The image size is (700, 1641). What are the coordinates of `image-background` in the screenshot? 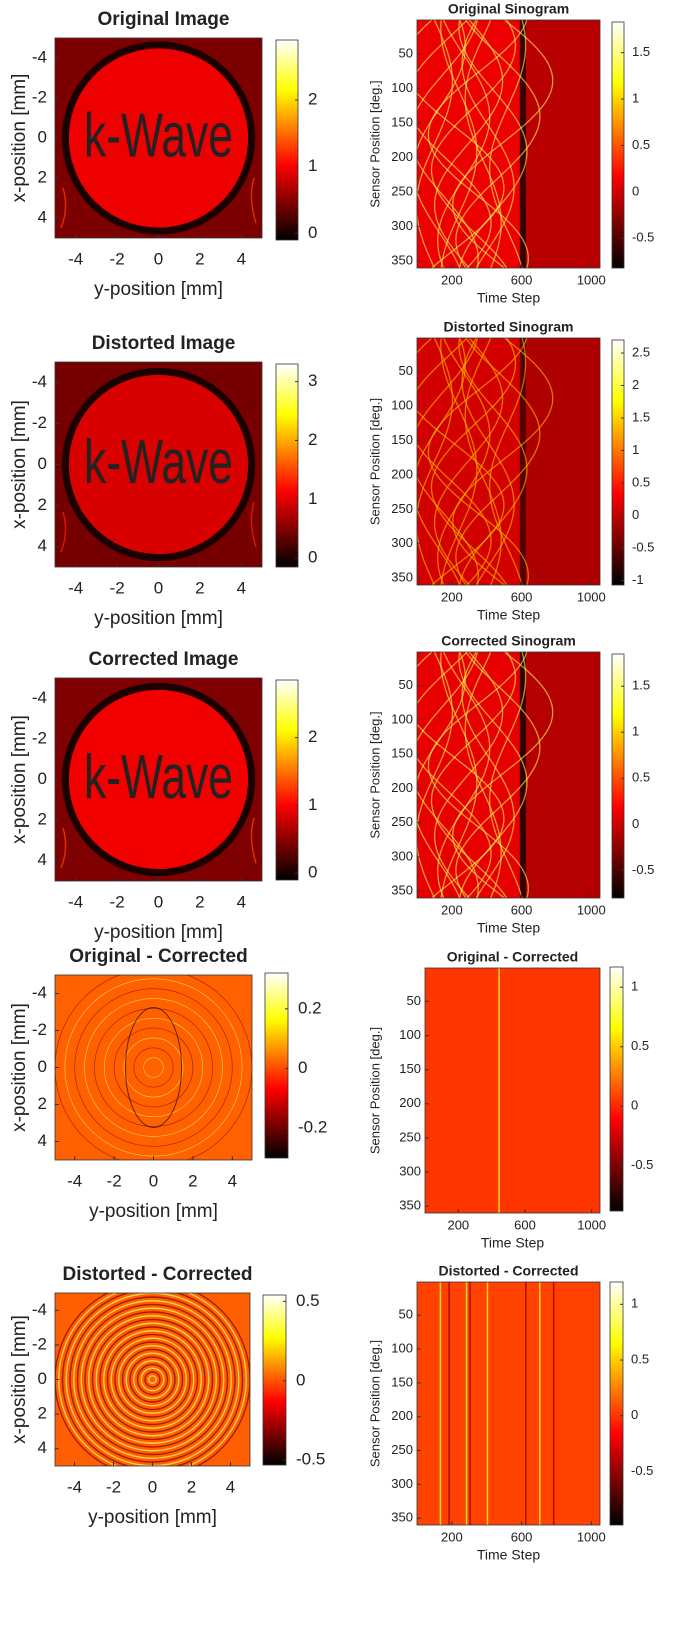 It's located at (508, 1403).